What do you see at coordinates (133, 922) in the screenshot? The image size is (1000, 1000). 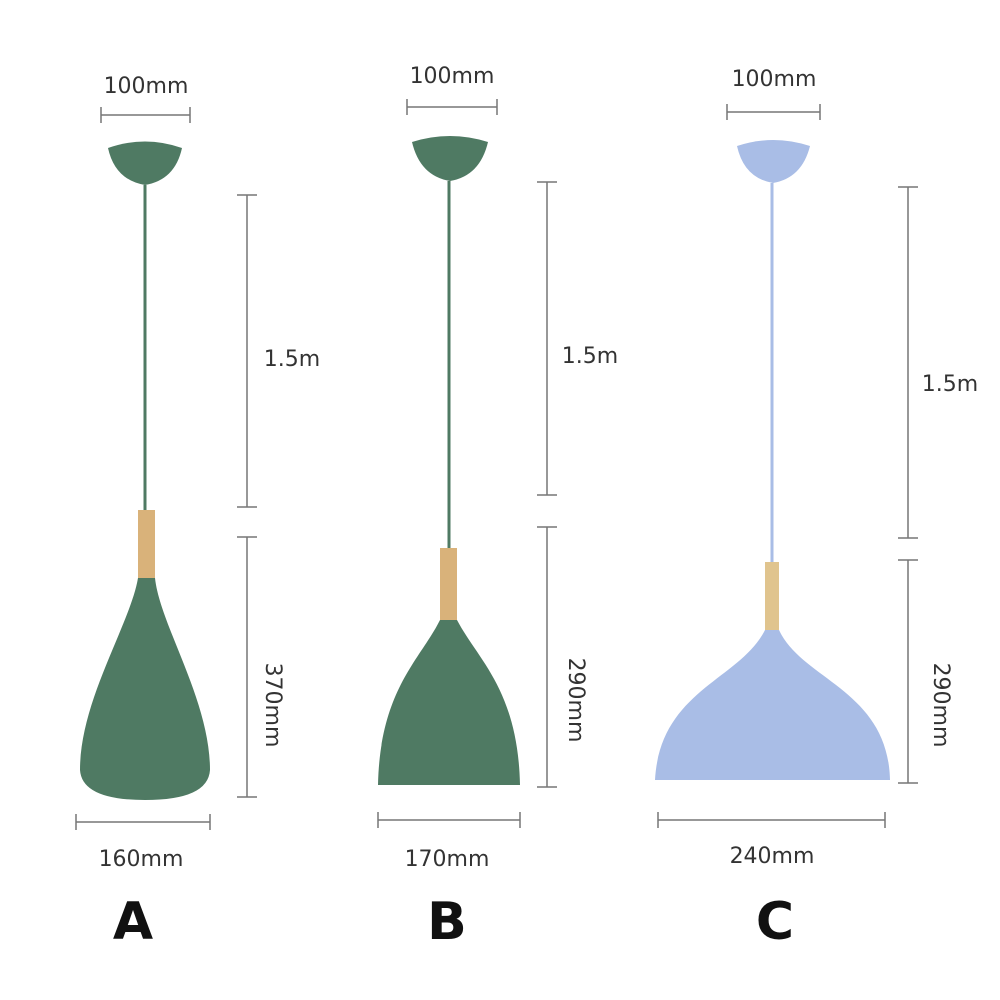 I see `lamp-label: A` at bounding box center [133, 922].